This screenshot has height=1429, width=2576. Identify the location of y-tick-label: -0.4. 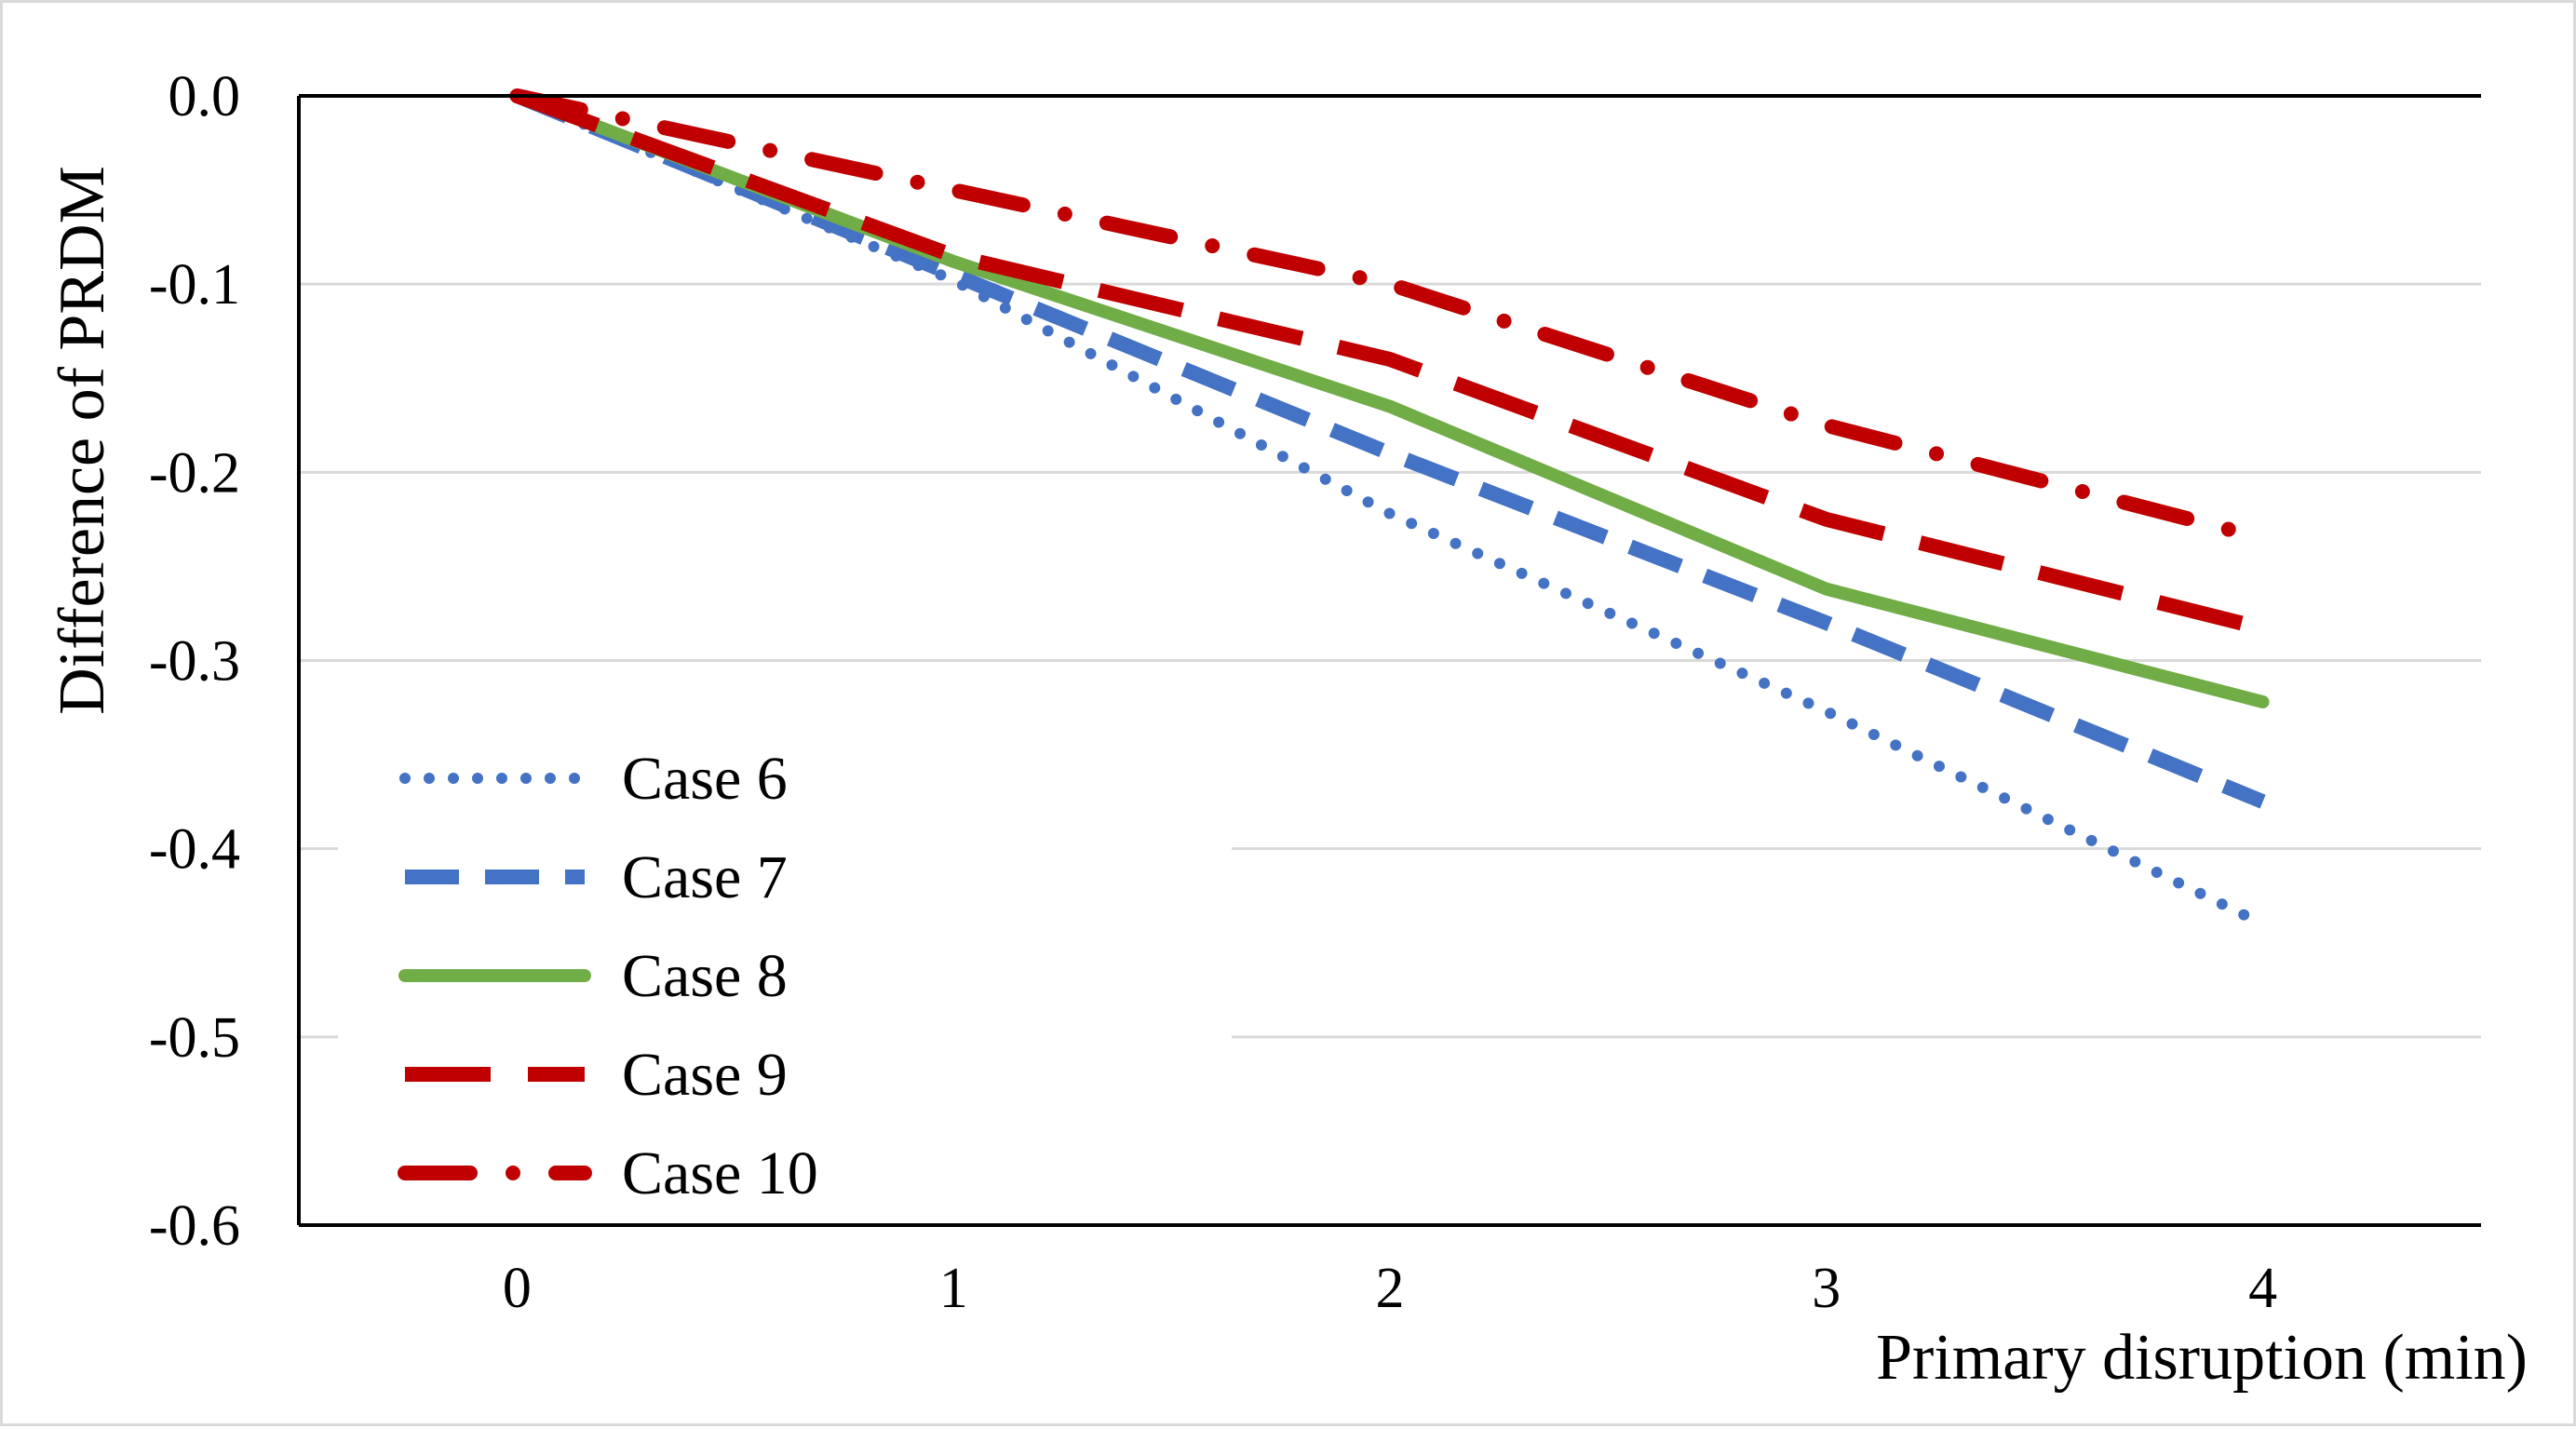
(194, 850).